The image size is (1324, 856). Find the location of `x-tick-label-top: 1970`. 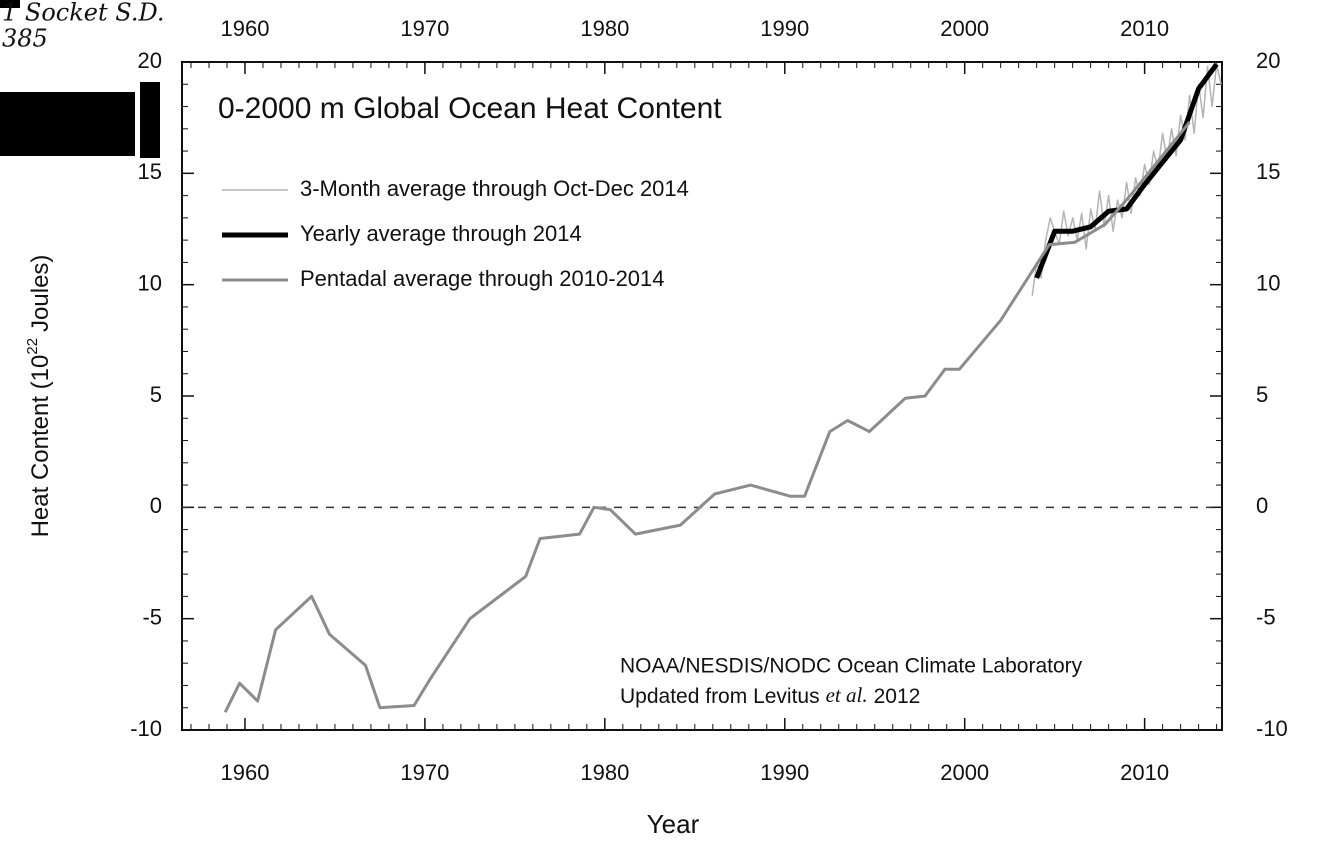

x-tick-label-top: 1970 is located at coordinates (424, 28).